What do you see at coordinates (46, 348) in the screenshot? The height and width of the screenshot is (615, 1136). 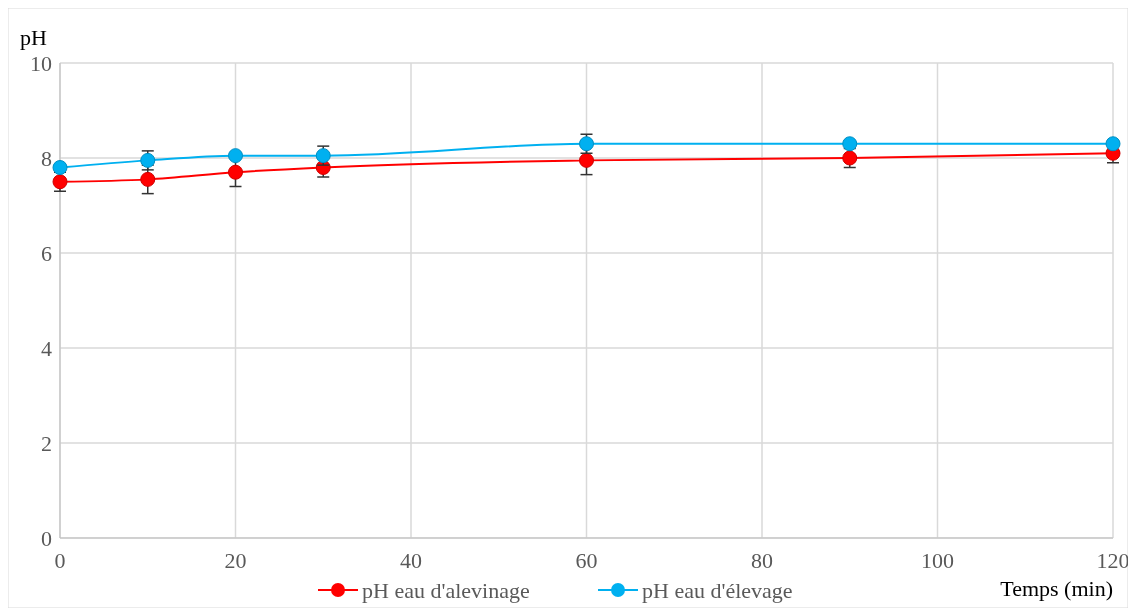 I see `y-tick-label: 4` at bounding box center [46, 348].